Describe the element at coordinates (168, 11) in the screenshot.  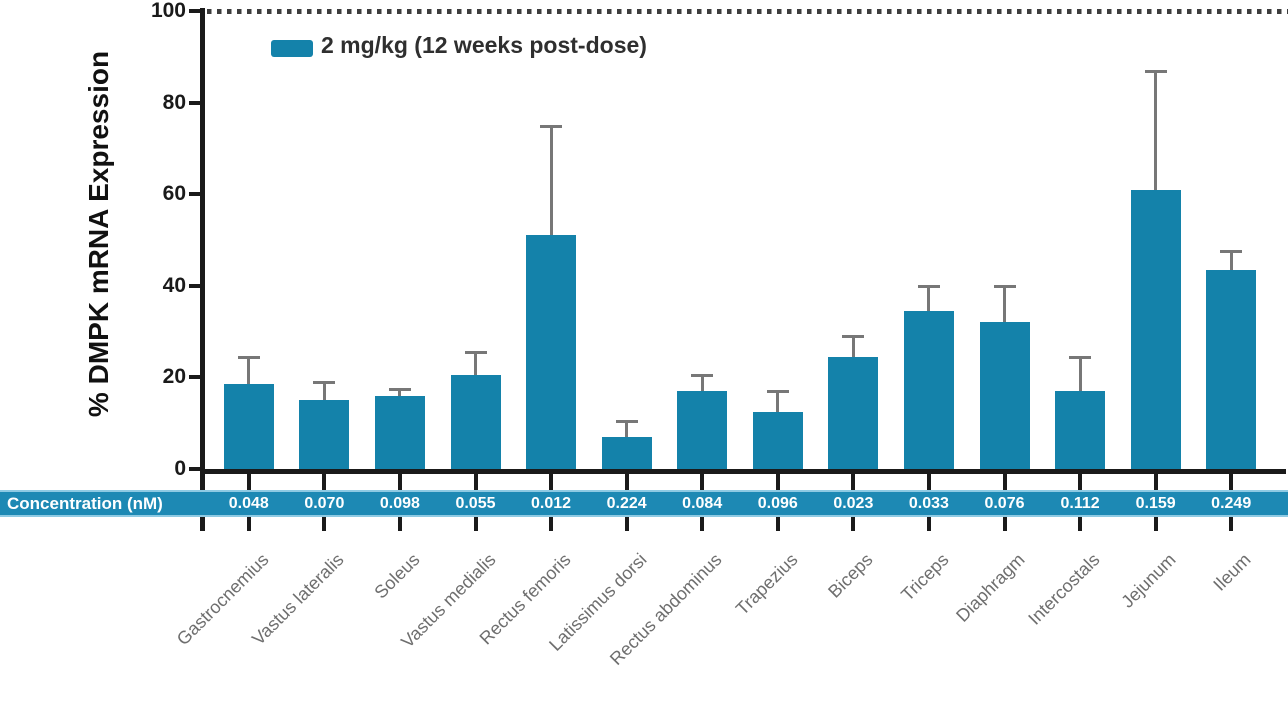
I see `y-tick-label: 100` at that location.